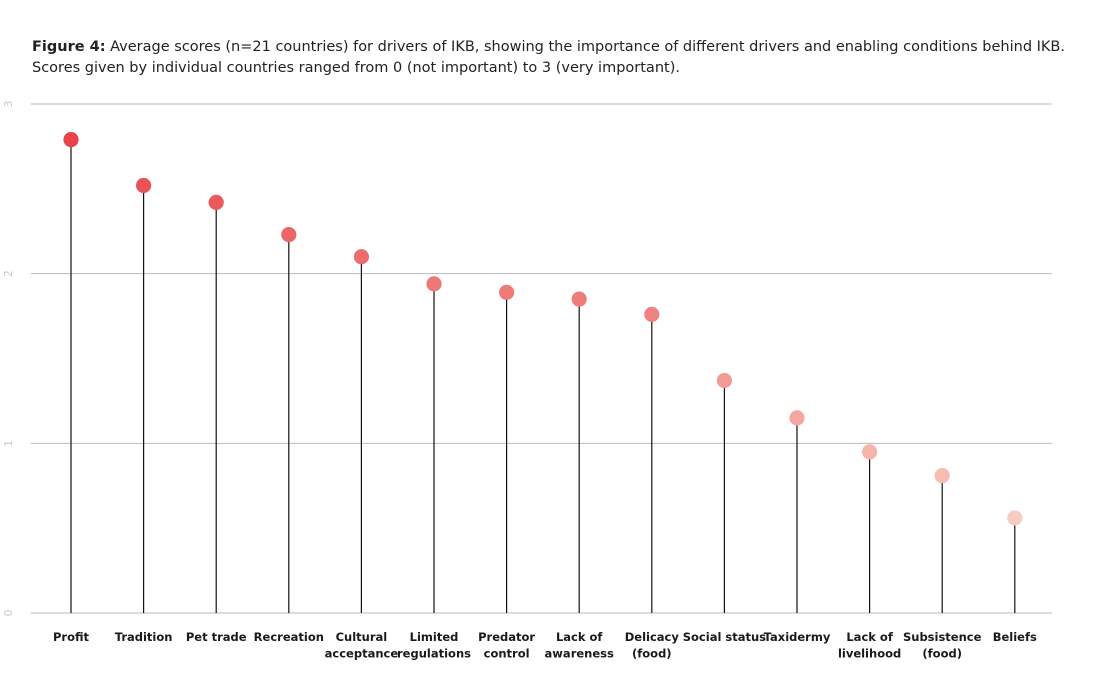 This screenshot has width=1110, height=698. Describe the element at coordinates (434, 645) in the screenshot. I see `x-tick-label: Limited regulations` at that location.